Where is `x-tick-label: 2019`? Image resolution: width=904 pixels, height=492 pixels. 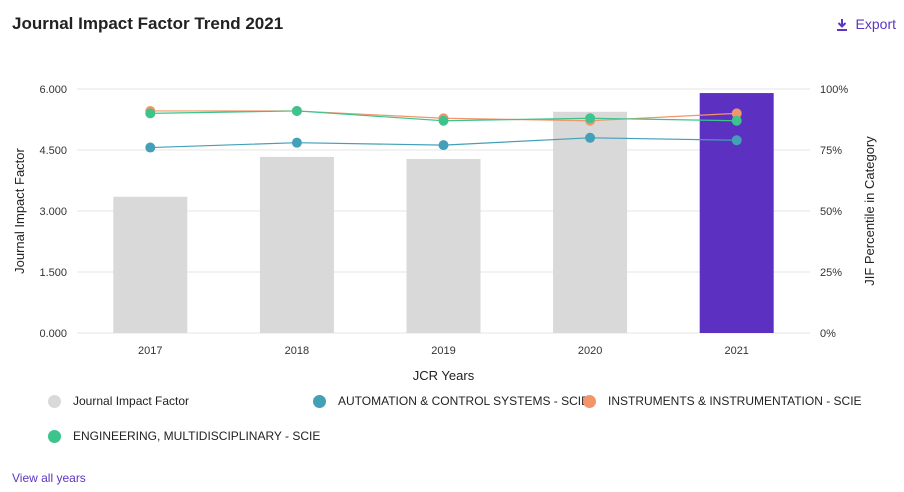 x-tick-label: 2019 is located at coordinates (443, 351).